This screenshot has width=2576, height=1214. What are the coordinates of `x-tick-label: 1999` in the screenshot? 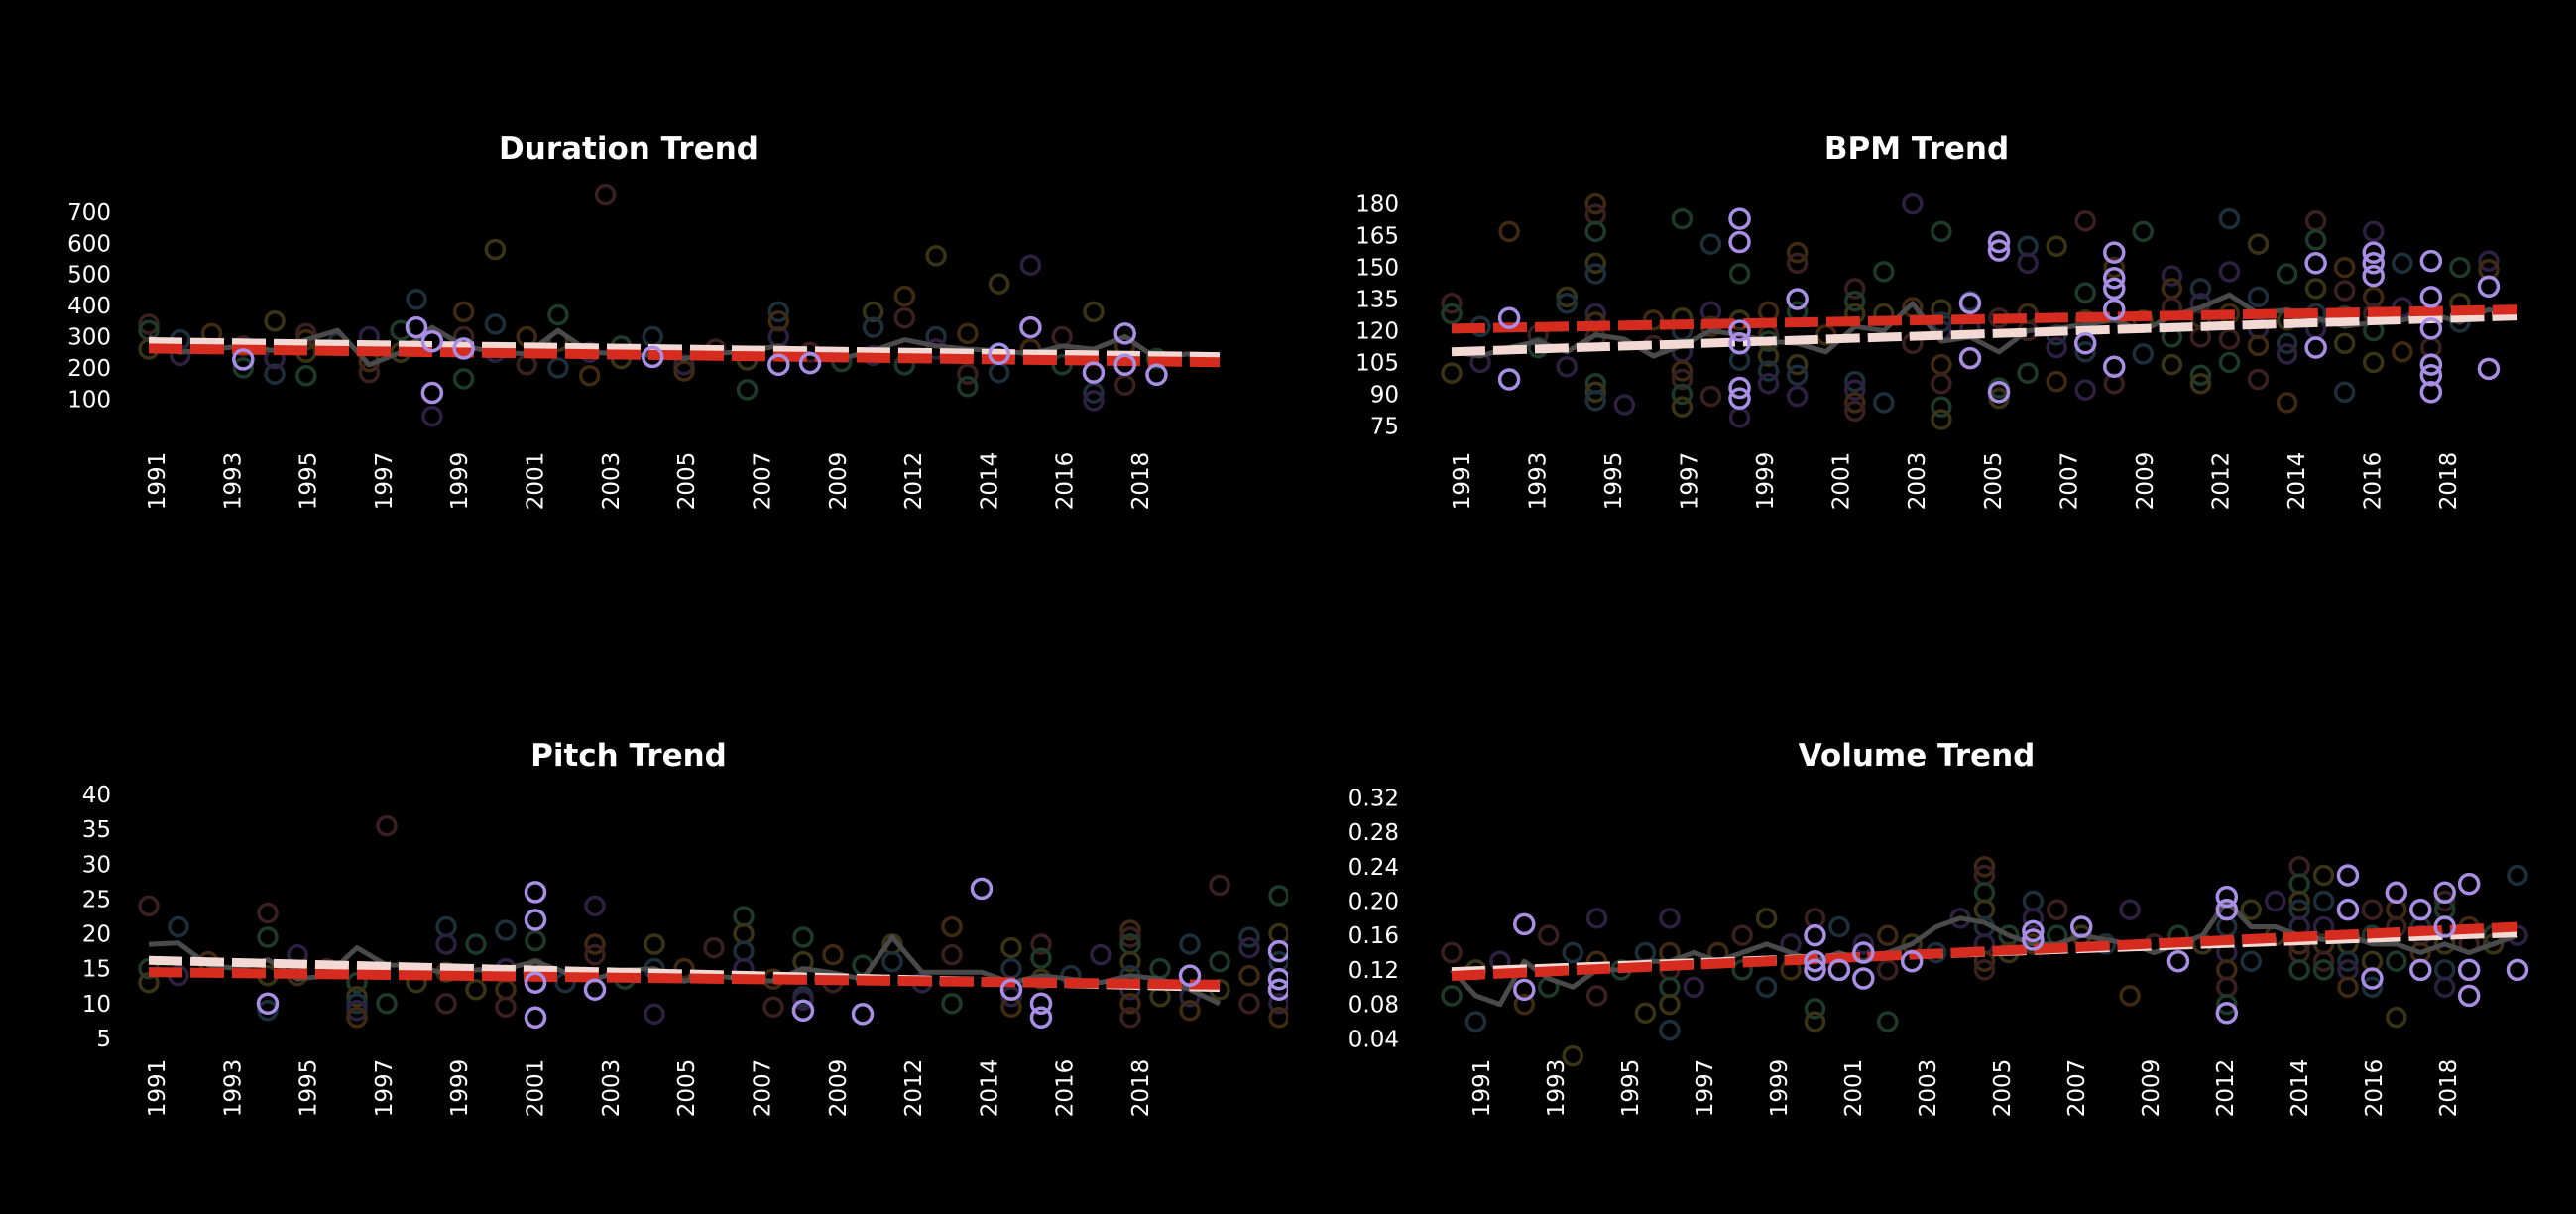 It's located at (1766, 482).